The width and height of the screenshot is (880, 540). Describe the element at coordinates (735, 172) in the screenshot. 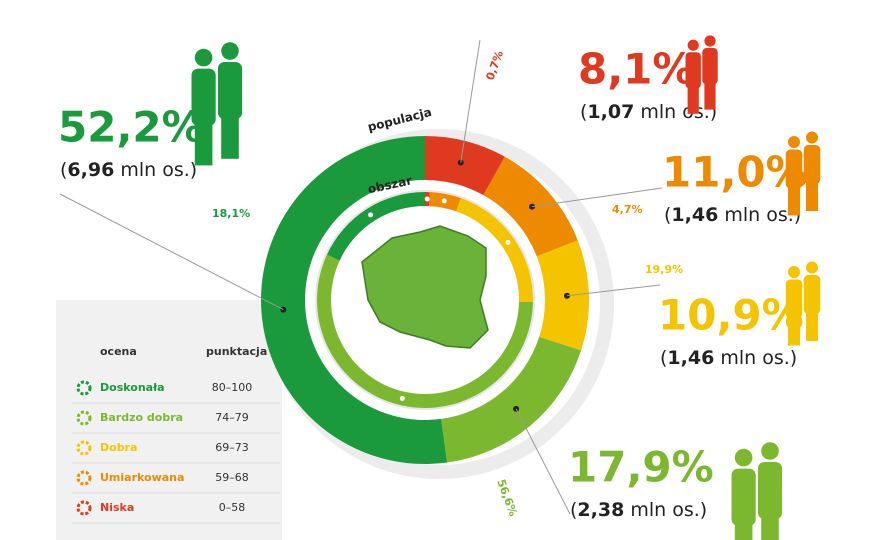

I see `population-value: 11,0%` at that location.